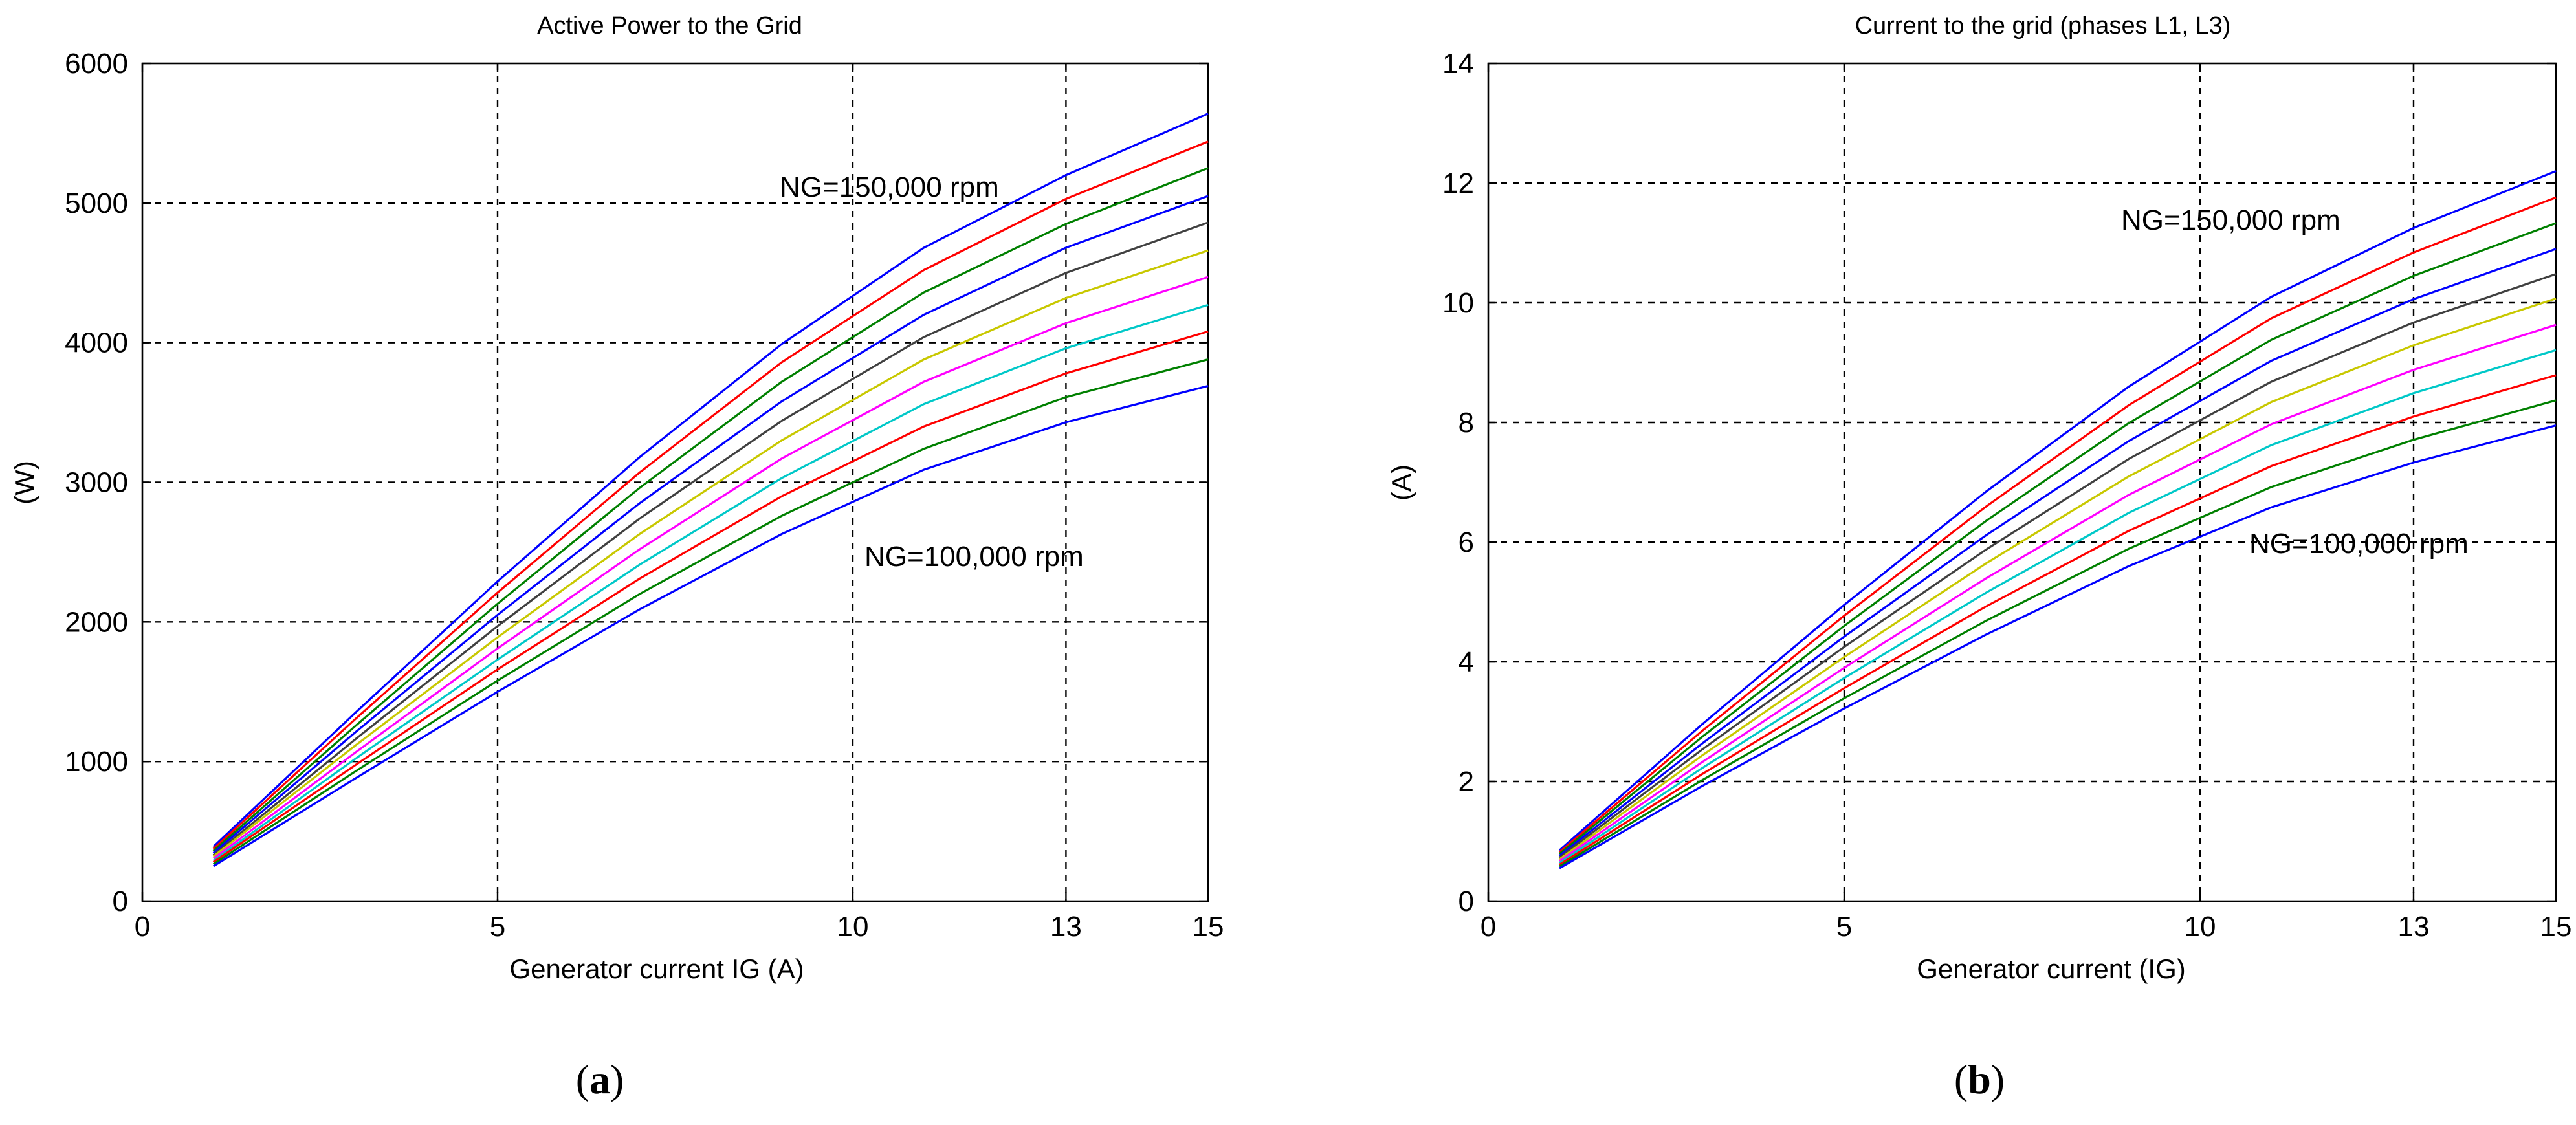  Describe the element at coordinates (97, 343) in the screenshot. I see `y-tick-label-4000: 4000` at that location.